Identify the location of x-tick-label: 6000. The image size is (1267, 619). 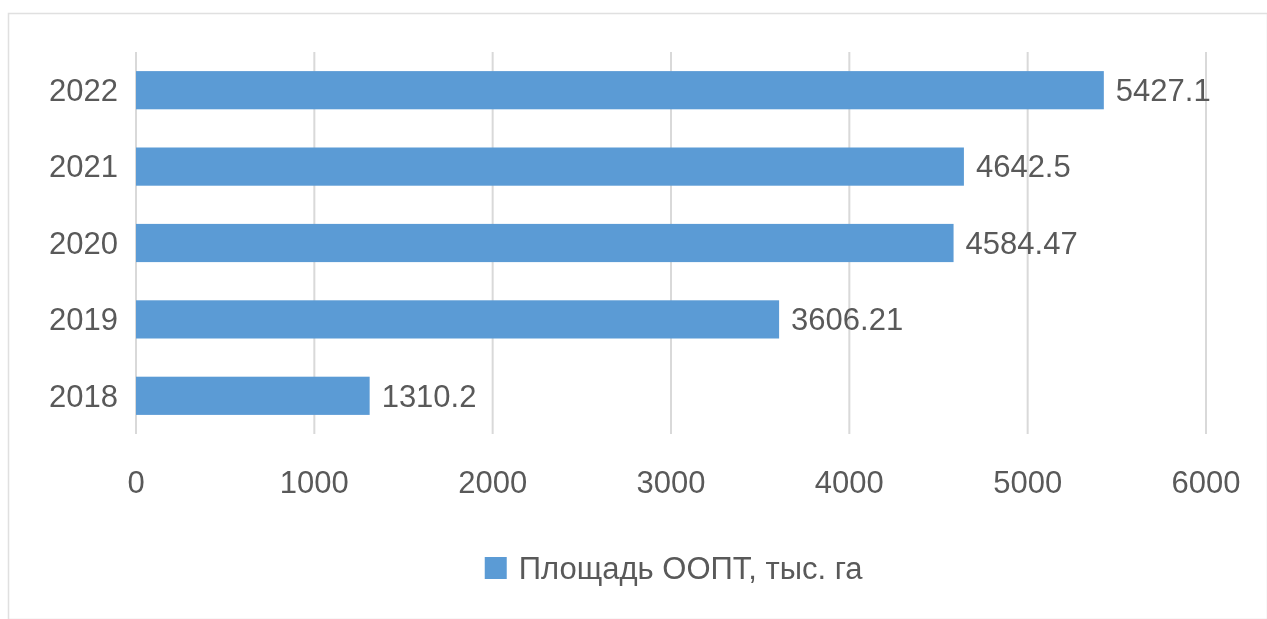
(1206, 482).